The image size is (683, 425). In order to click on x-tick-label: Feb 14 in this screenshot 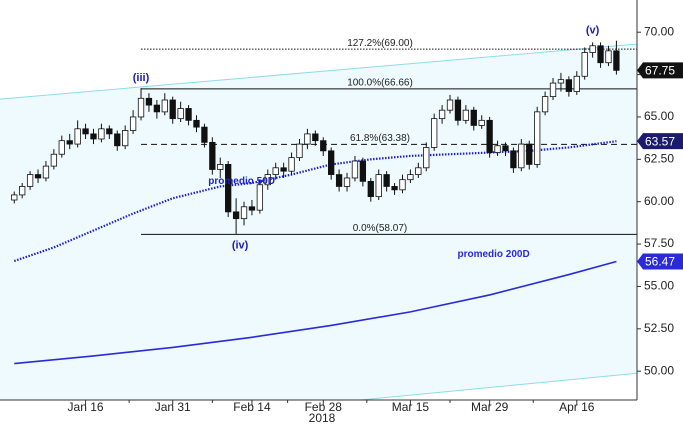, I will do `click(252, 407)`.